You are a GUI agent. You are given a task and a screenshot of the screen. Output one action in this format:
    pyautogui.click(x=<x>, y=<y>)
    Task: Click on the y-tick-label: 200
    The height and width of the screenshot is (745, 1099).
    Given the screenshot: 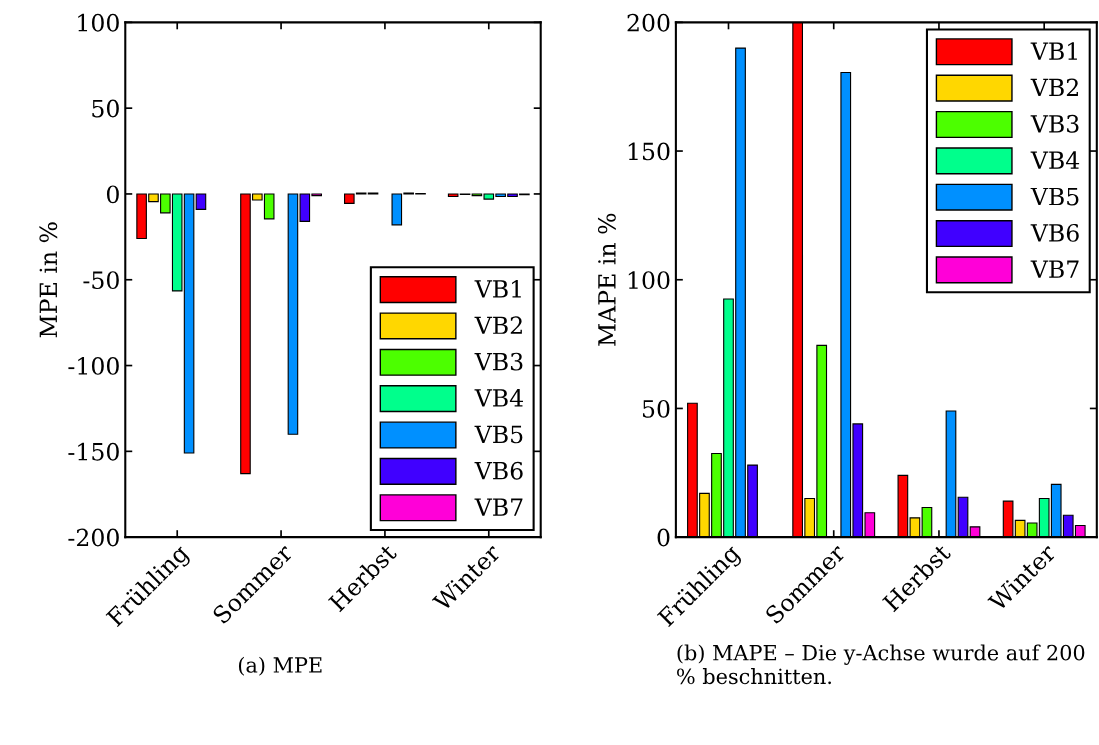 What is the action you would take?
    pyautogui.click(x=648, y=22)
    